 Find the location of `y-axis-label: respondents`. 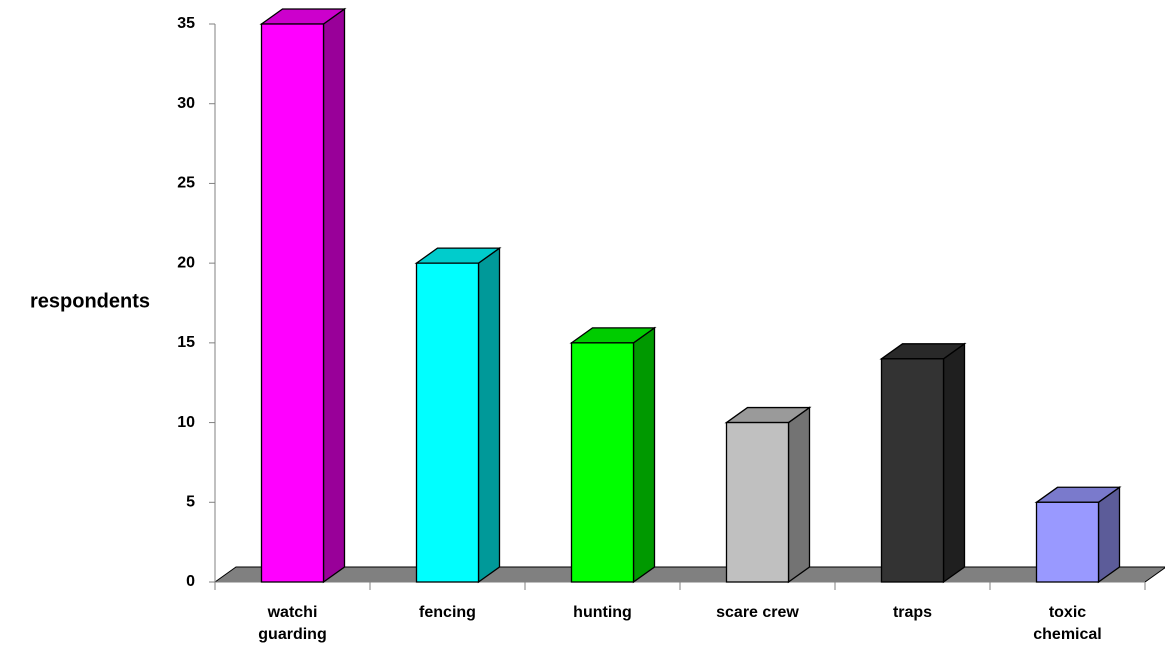

y-axis-label: respondents is located at coordinates (90, 301).